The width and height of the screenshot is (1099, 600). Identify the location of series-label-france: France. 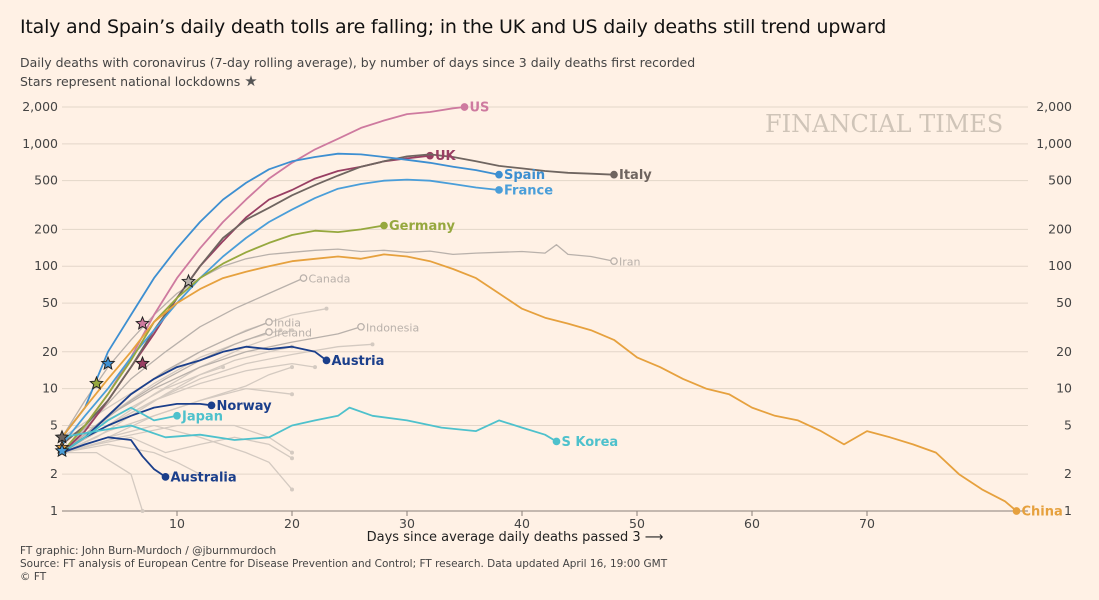
(528, 190).